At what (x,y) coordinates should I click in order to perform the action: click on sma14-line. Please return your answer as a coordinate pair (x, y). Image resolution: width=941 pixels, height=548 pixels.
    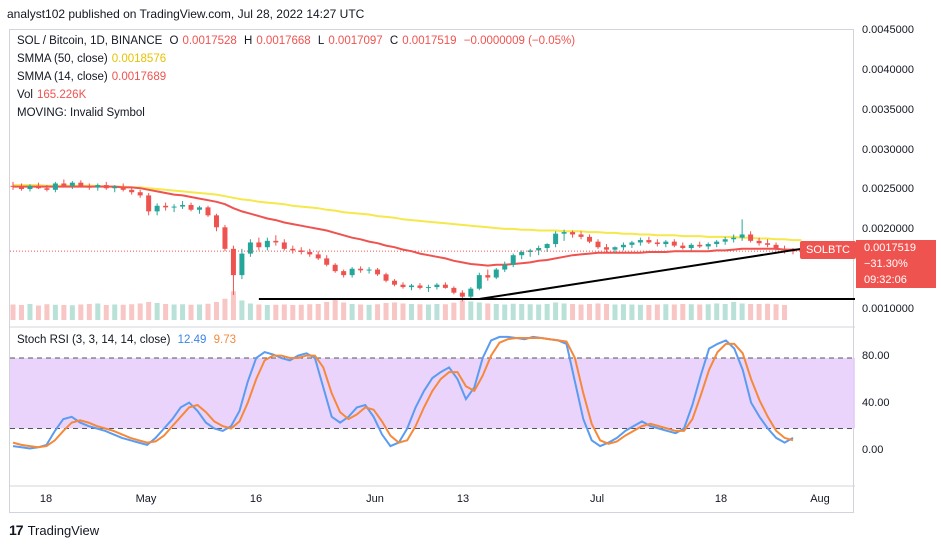
    Looking at the image, I should click on (407, 226).